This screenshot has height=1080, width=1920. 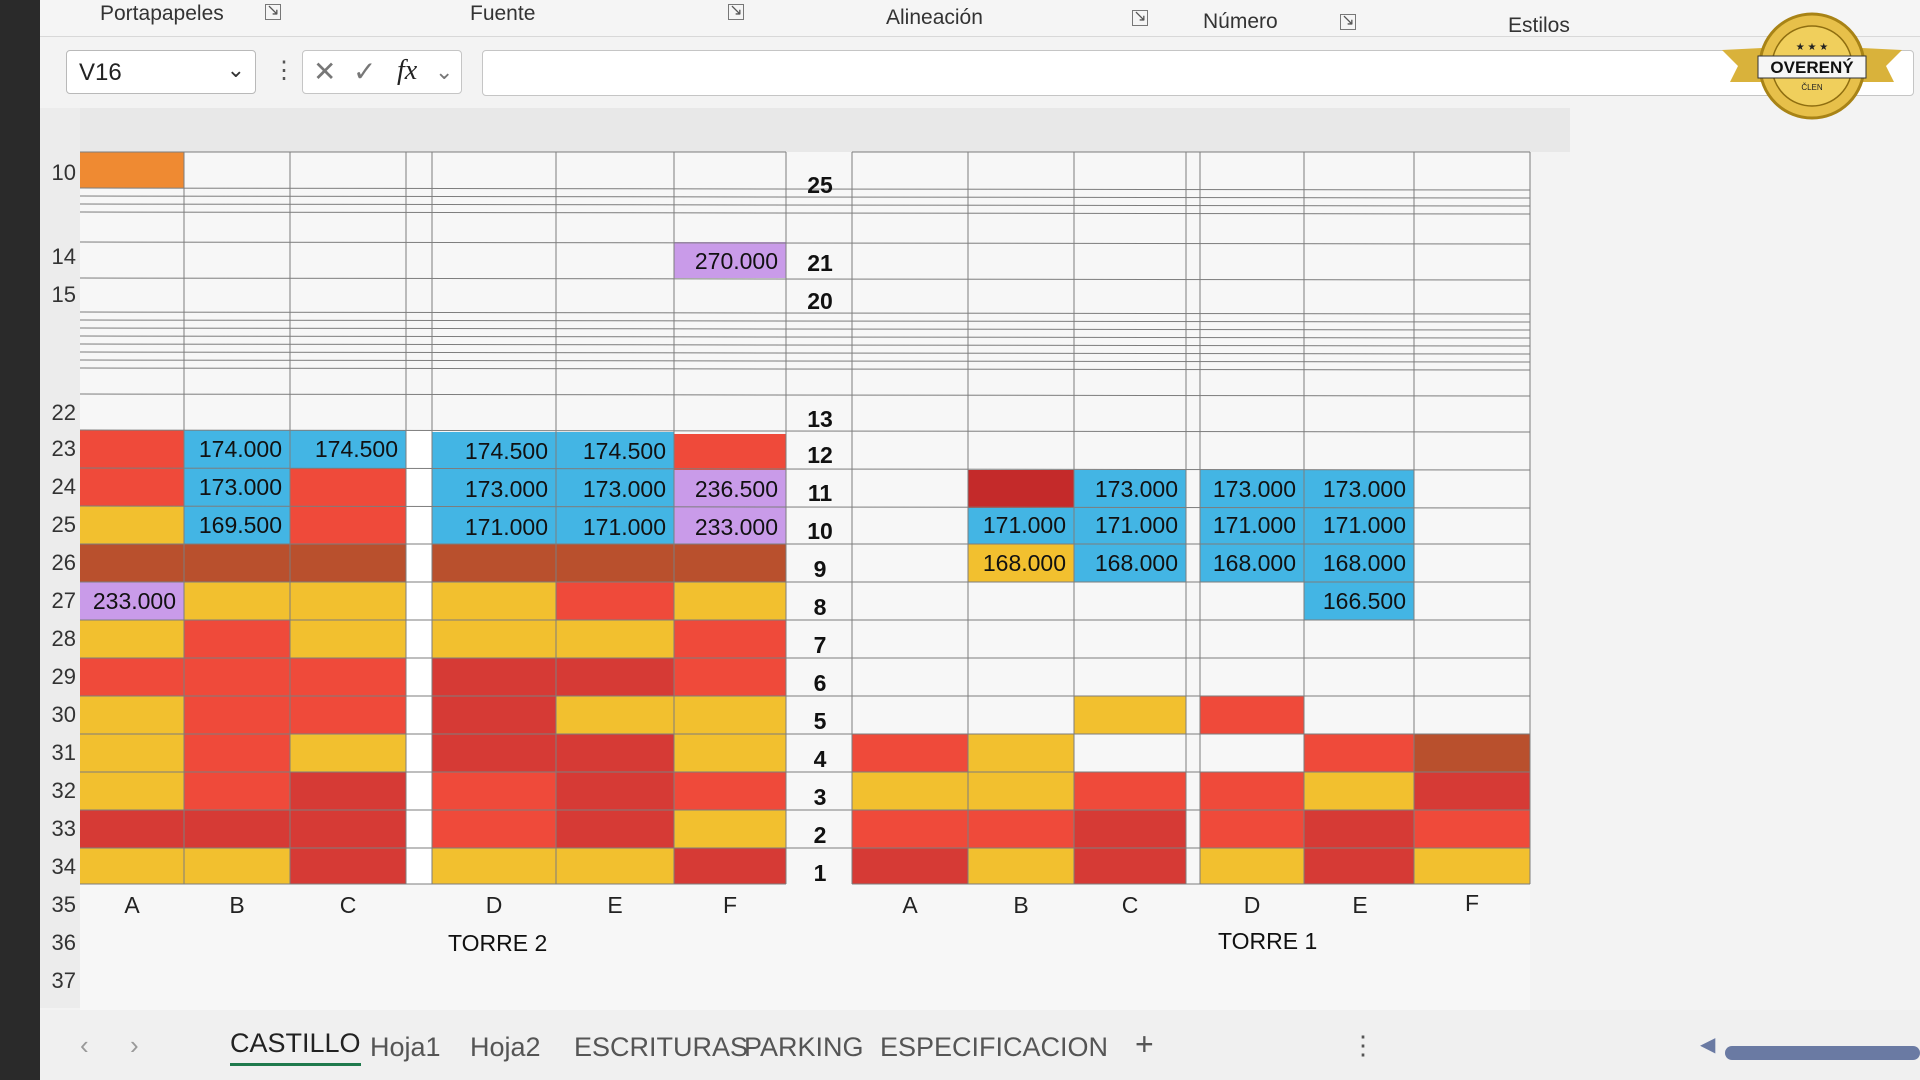 What do you see at coordinates (407, 70) in the screenshot?
I see `fx-icon: fx` at bounding box center [407, 70].